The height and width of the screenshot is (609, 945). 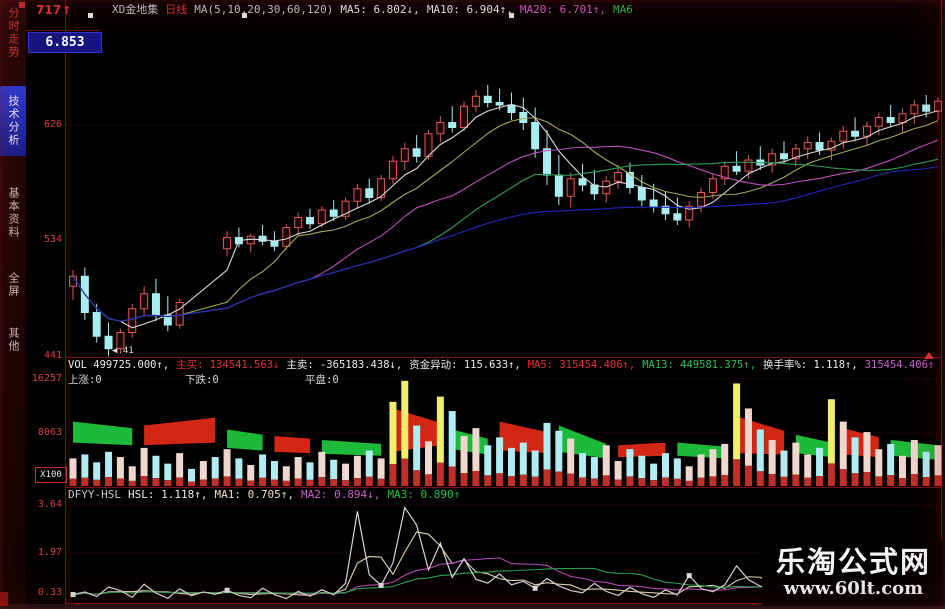 What do you see at coordinates (119, 365) in the screenshot?
I see `header-segment: VOL 499725.000↑,` at bounding box center [119, 365].